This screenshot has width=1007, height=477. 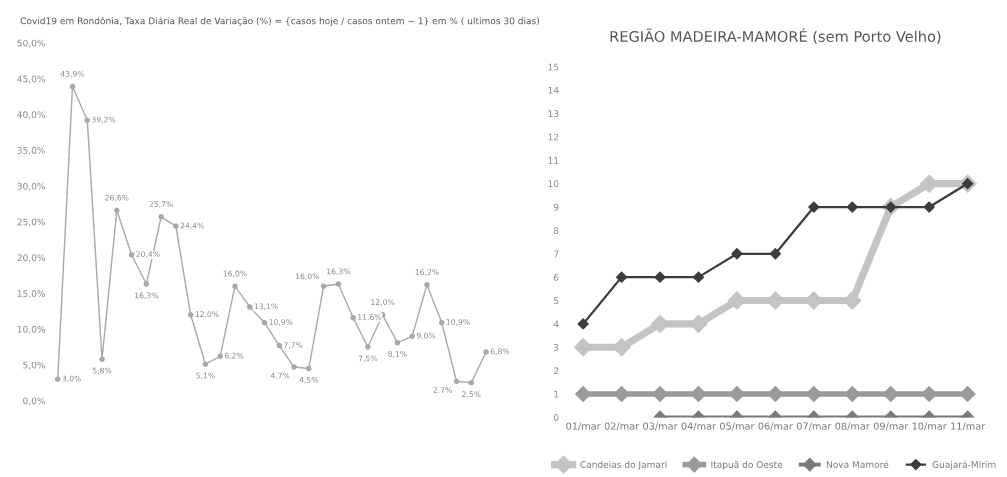 I want to click on legend-label: Nova Mamoré, so click(x=857, y=464).